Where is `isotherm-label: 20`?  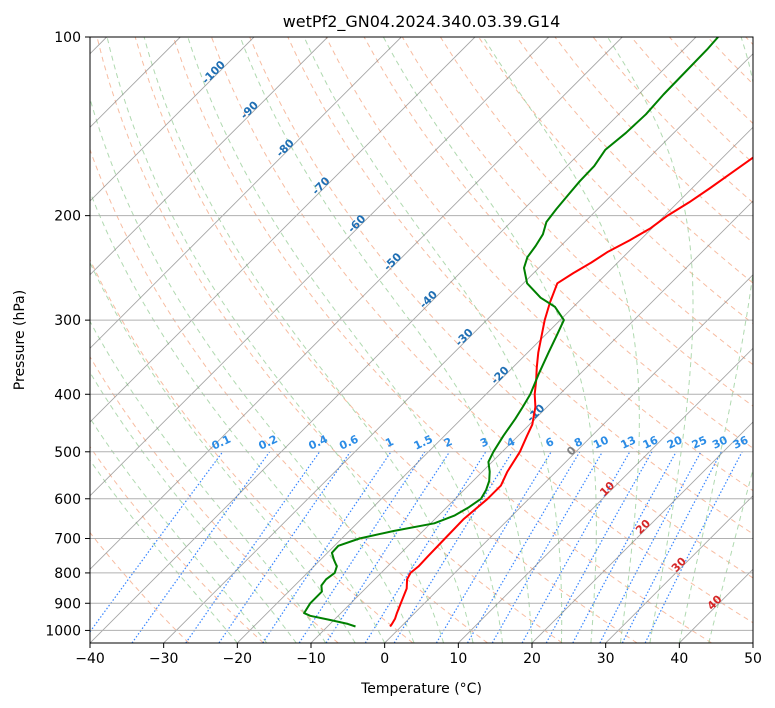 isotherm-label: 20 is located at coordinates (643, 527).